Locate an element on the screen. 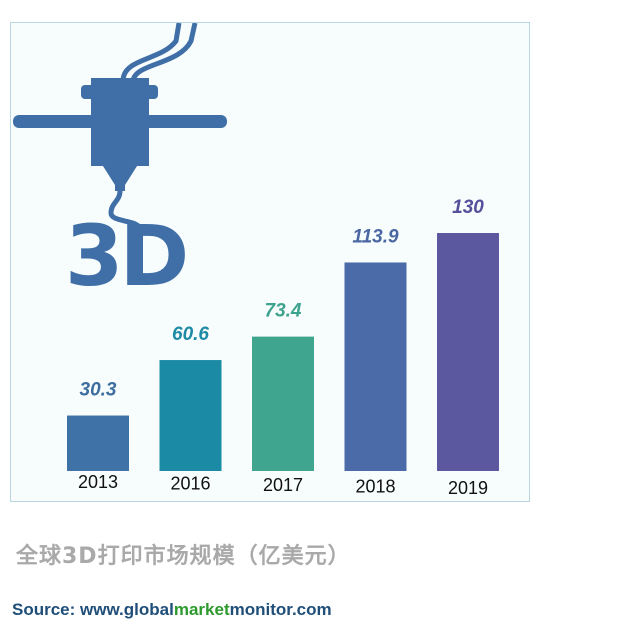 Image resolution: width=640 pixels, height=633 pixels. bar-2016 is located at coordinates (190, 415).